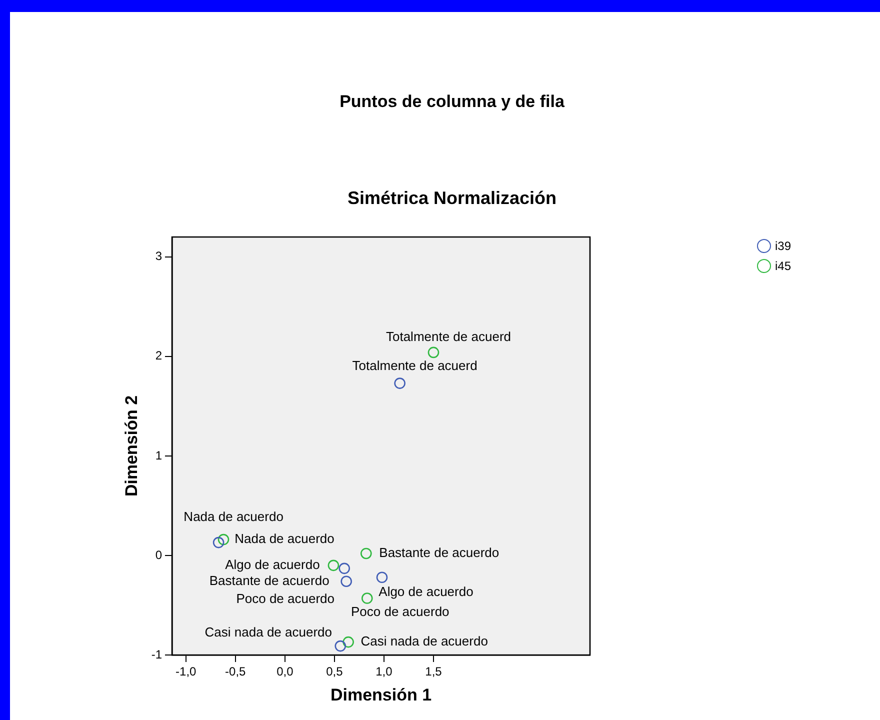 The height and width of the screenshot is (720, 880). What do you see at coordinates (783, 266) in the screenshot?
I see `legend-label: i45` at bounding box center [783, 266].